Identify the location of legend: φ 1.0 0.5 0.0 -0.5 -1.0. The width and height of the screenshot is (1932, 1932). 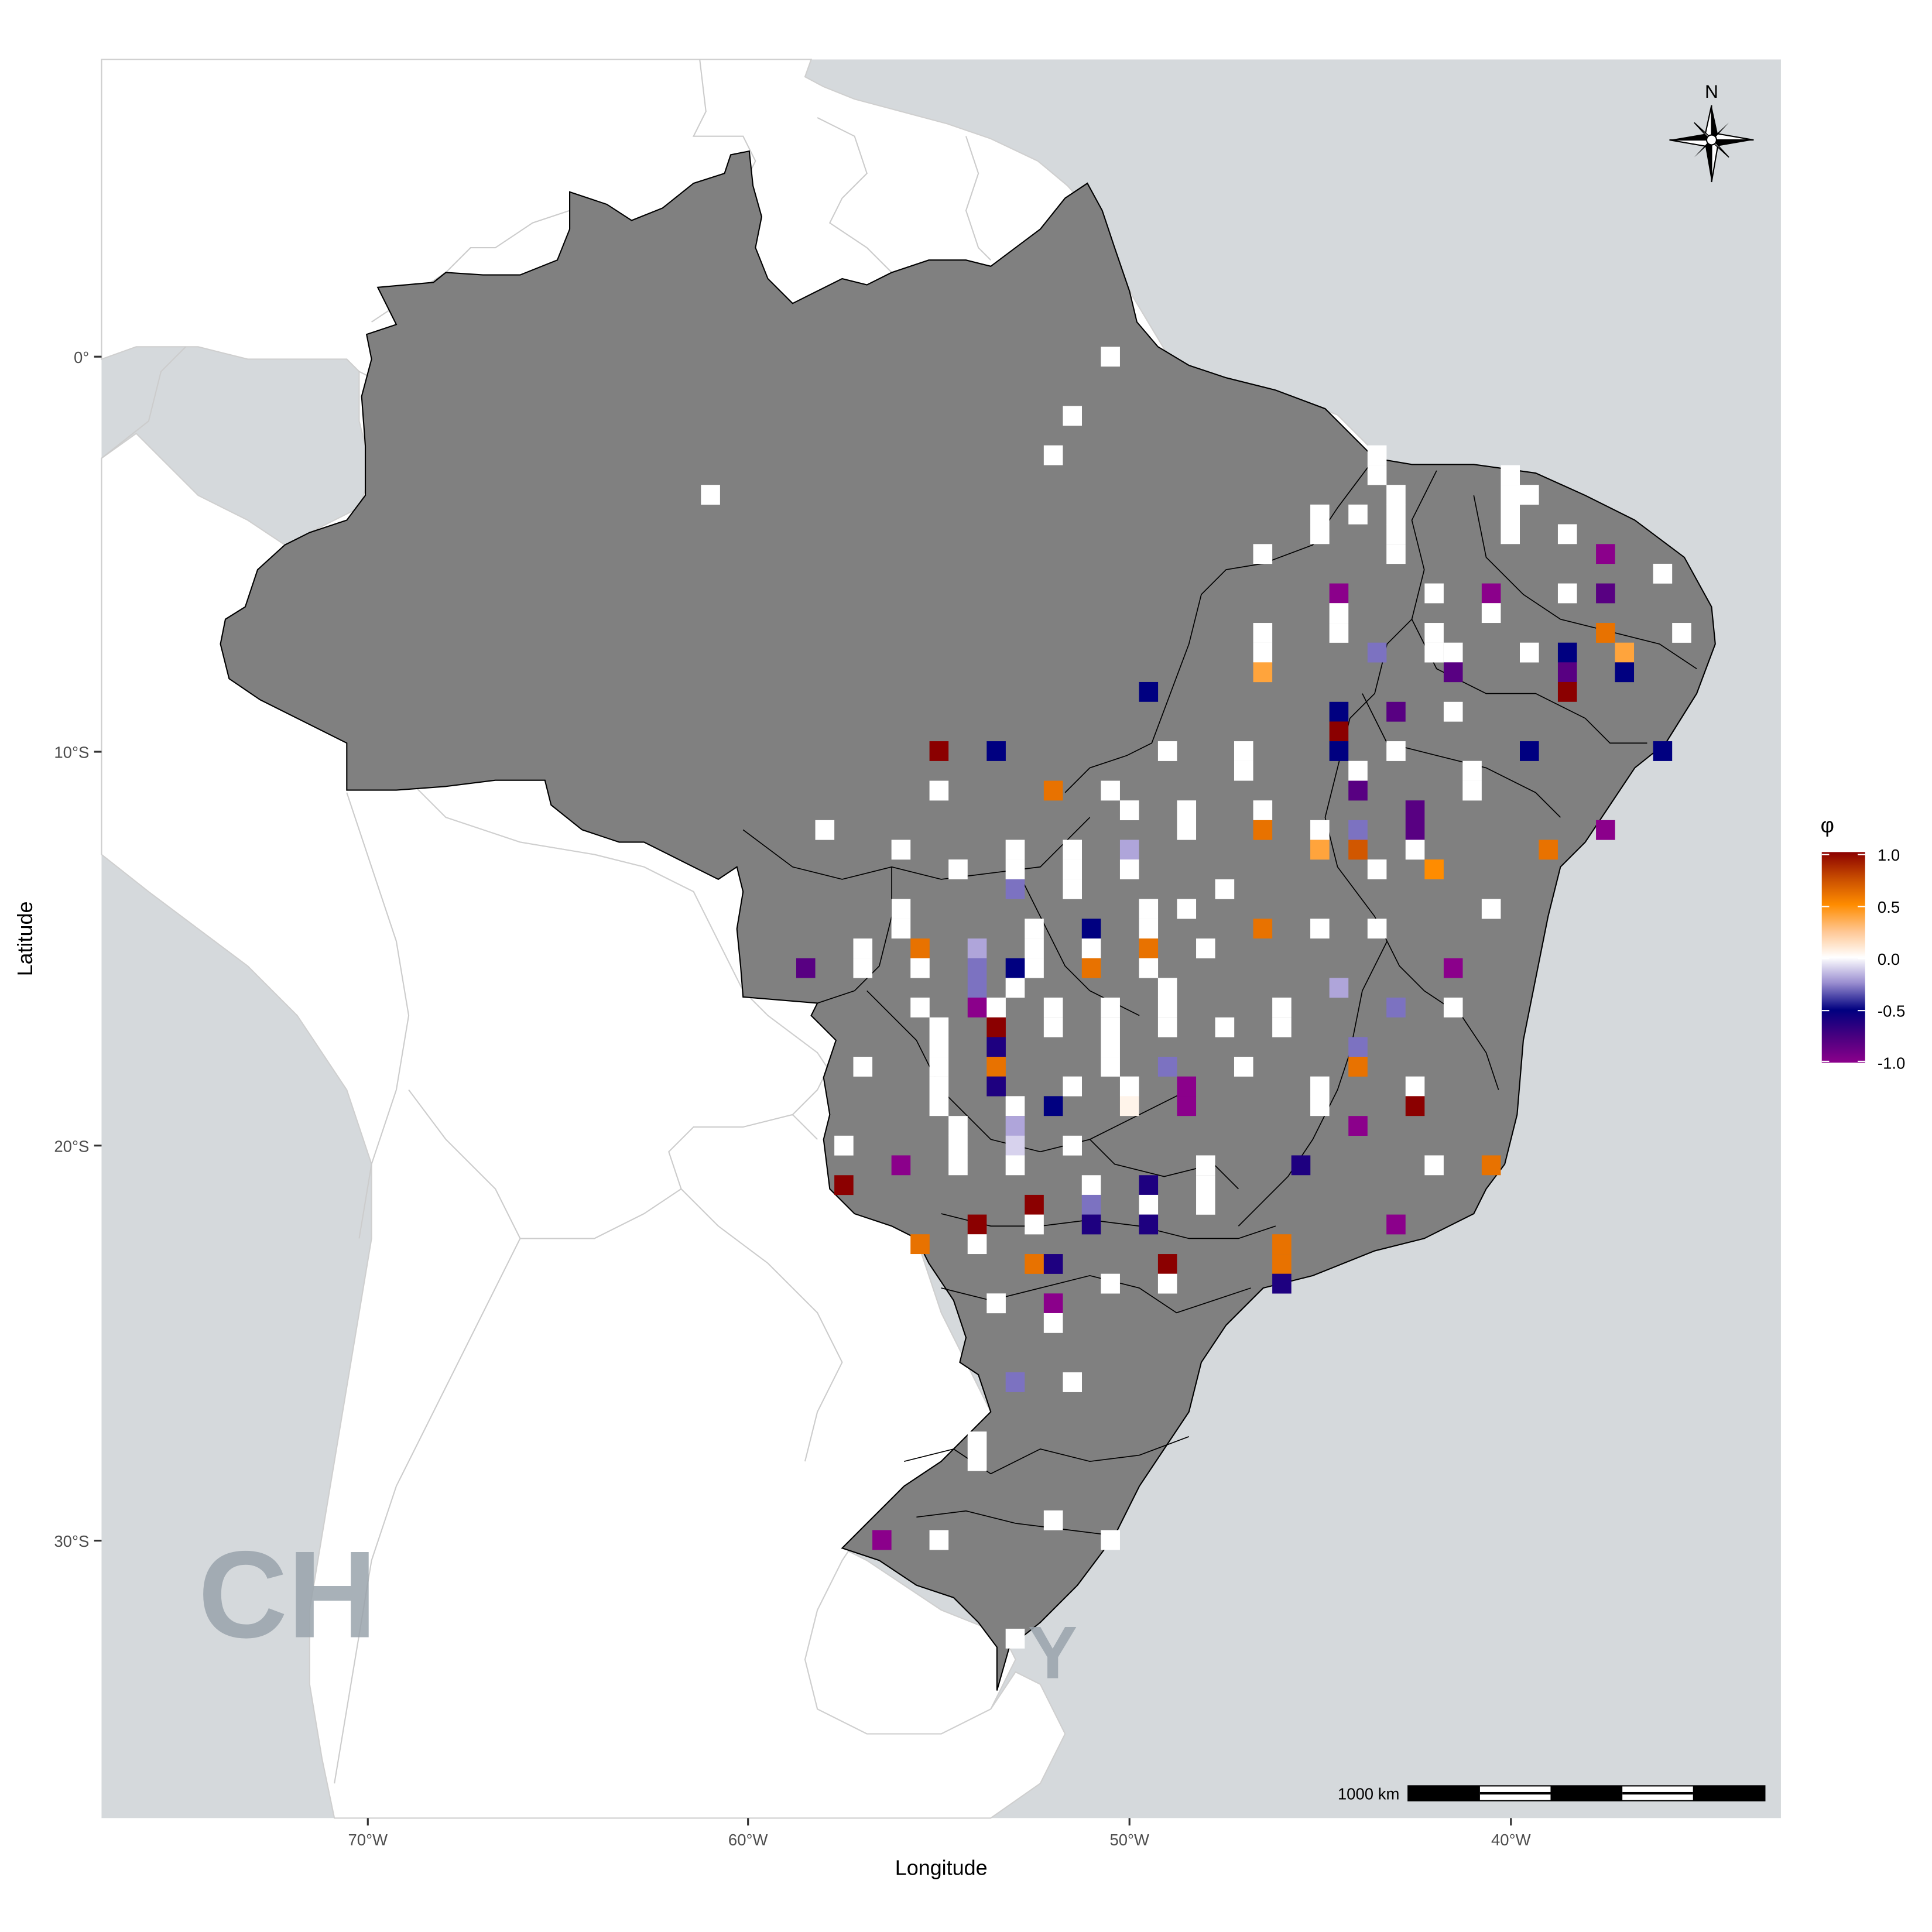
(1863, 943).